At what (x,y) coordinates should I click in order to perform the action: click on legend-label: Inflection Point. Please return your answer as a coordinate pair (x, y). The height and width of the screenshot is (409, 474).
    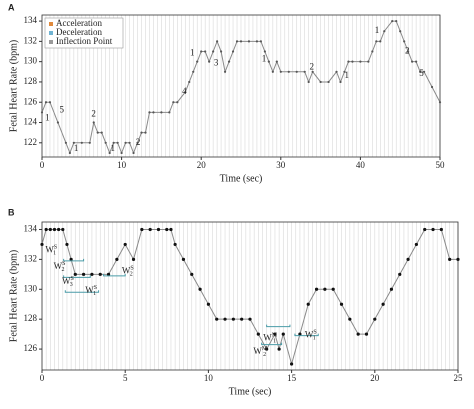
    Looking at the image, I should click on (84, 41).